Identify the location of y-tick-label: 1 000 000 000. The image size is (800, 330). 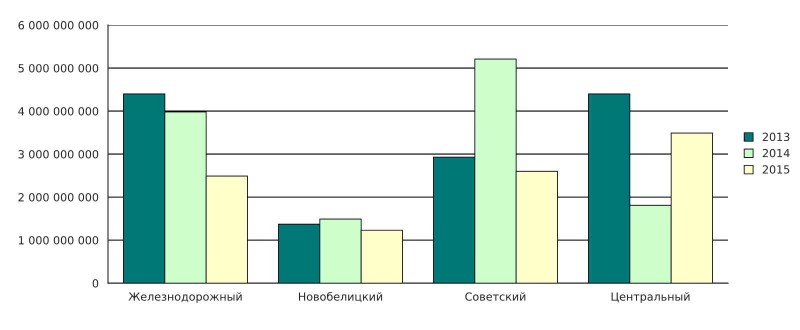
(58, 240).